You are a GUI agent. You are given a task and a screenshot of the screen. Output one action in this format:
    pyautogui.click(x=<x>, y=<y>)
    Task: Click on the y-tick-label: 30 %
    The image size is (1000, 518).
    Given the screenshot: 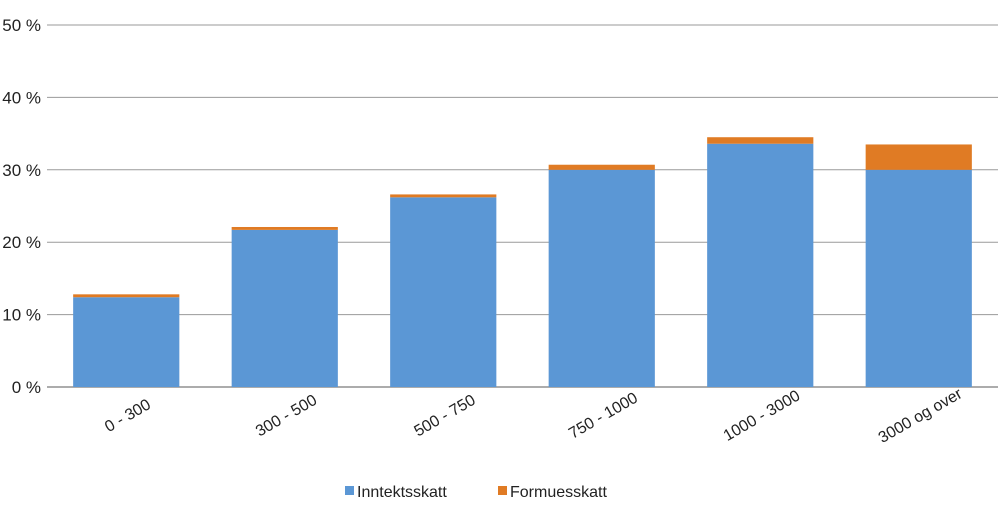 What is the action you would take?
    pyautogui.click(x=21, y=170)
    